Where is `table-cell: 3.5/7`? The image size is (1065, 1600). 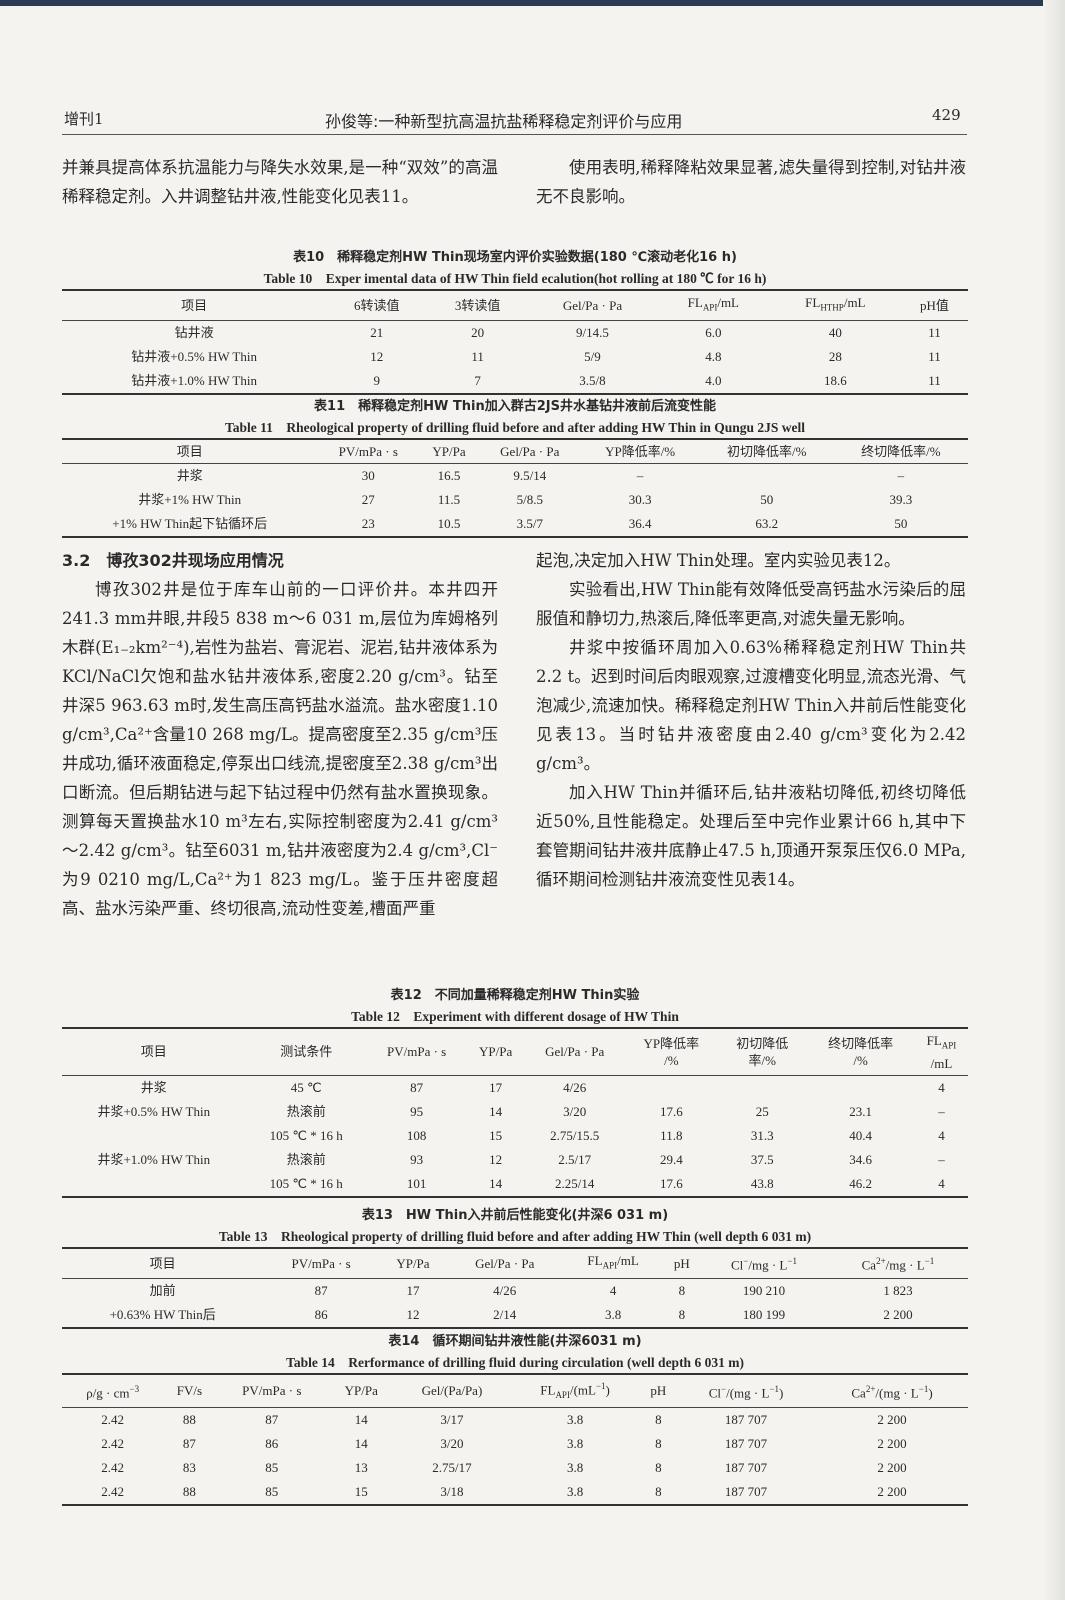 table-cell: 3.5/7 is located at coordinates (529, 523).